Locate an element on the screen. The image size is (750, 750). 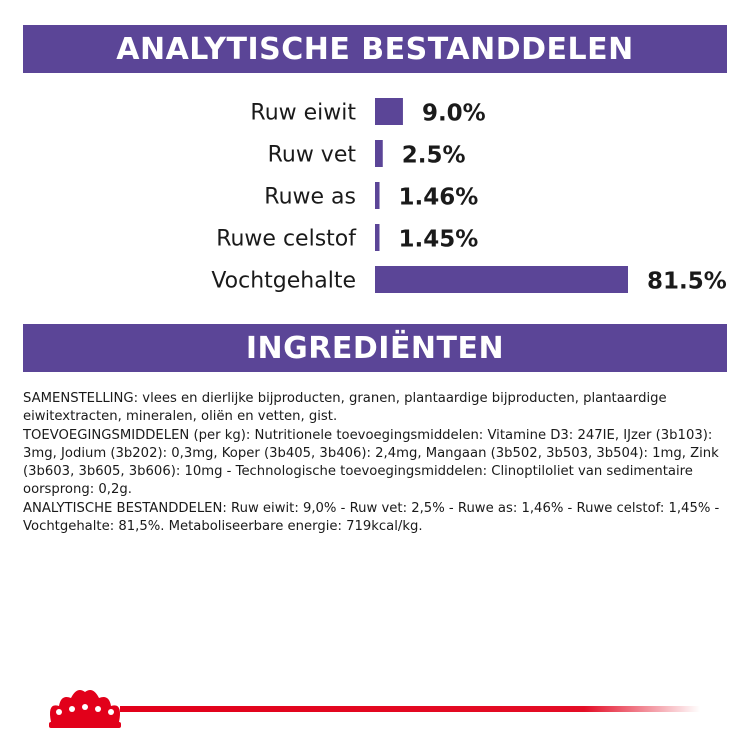
footer-graphic is located at coordinates (374, 709).